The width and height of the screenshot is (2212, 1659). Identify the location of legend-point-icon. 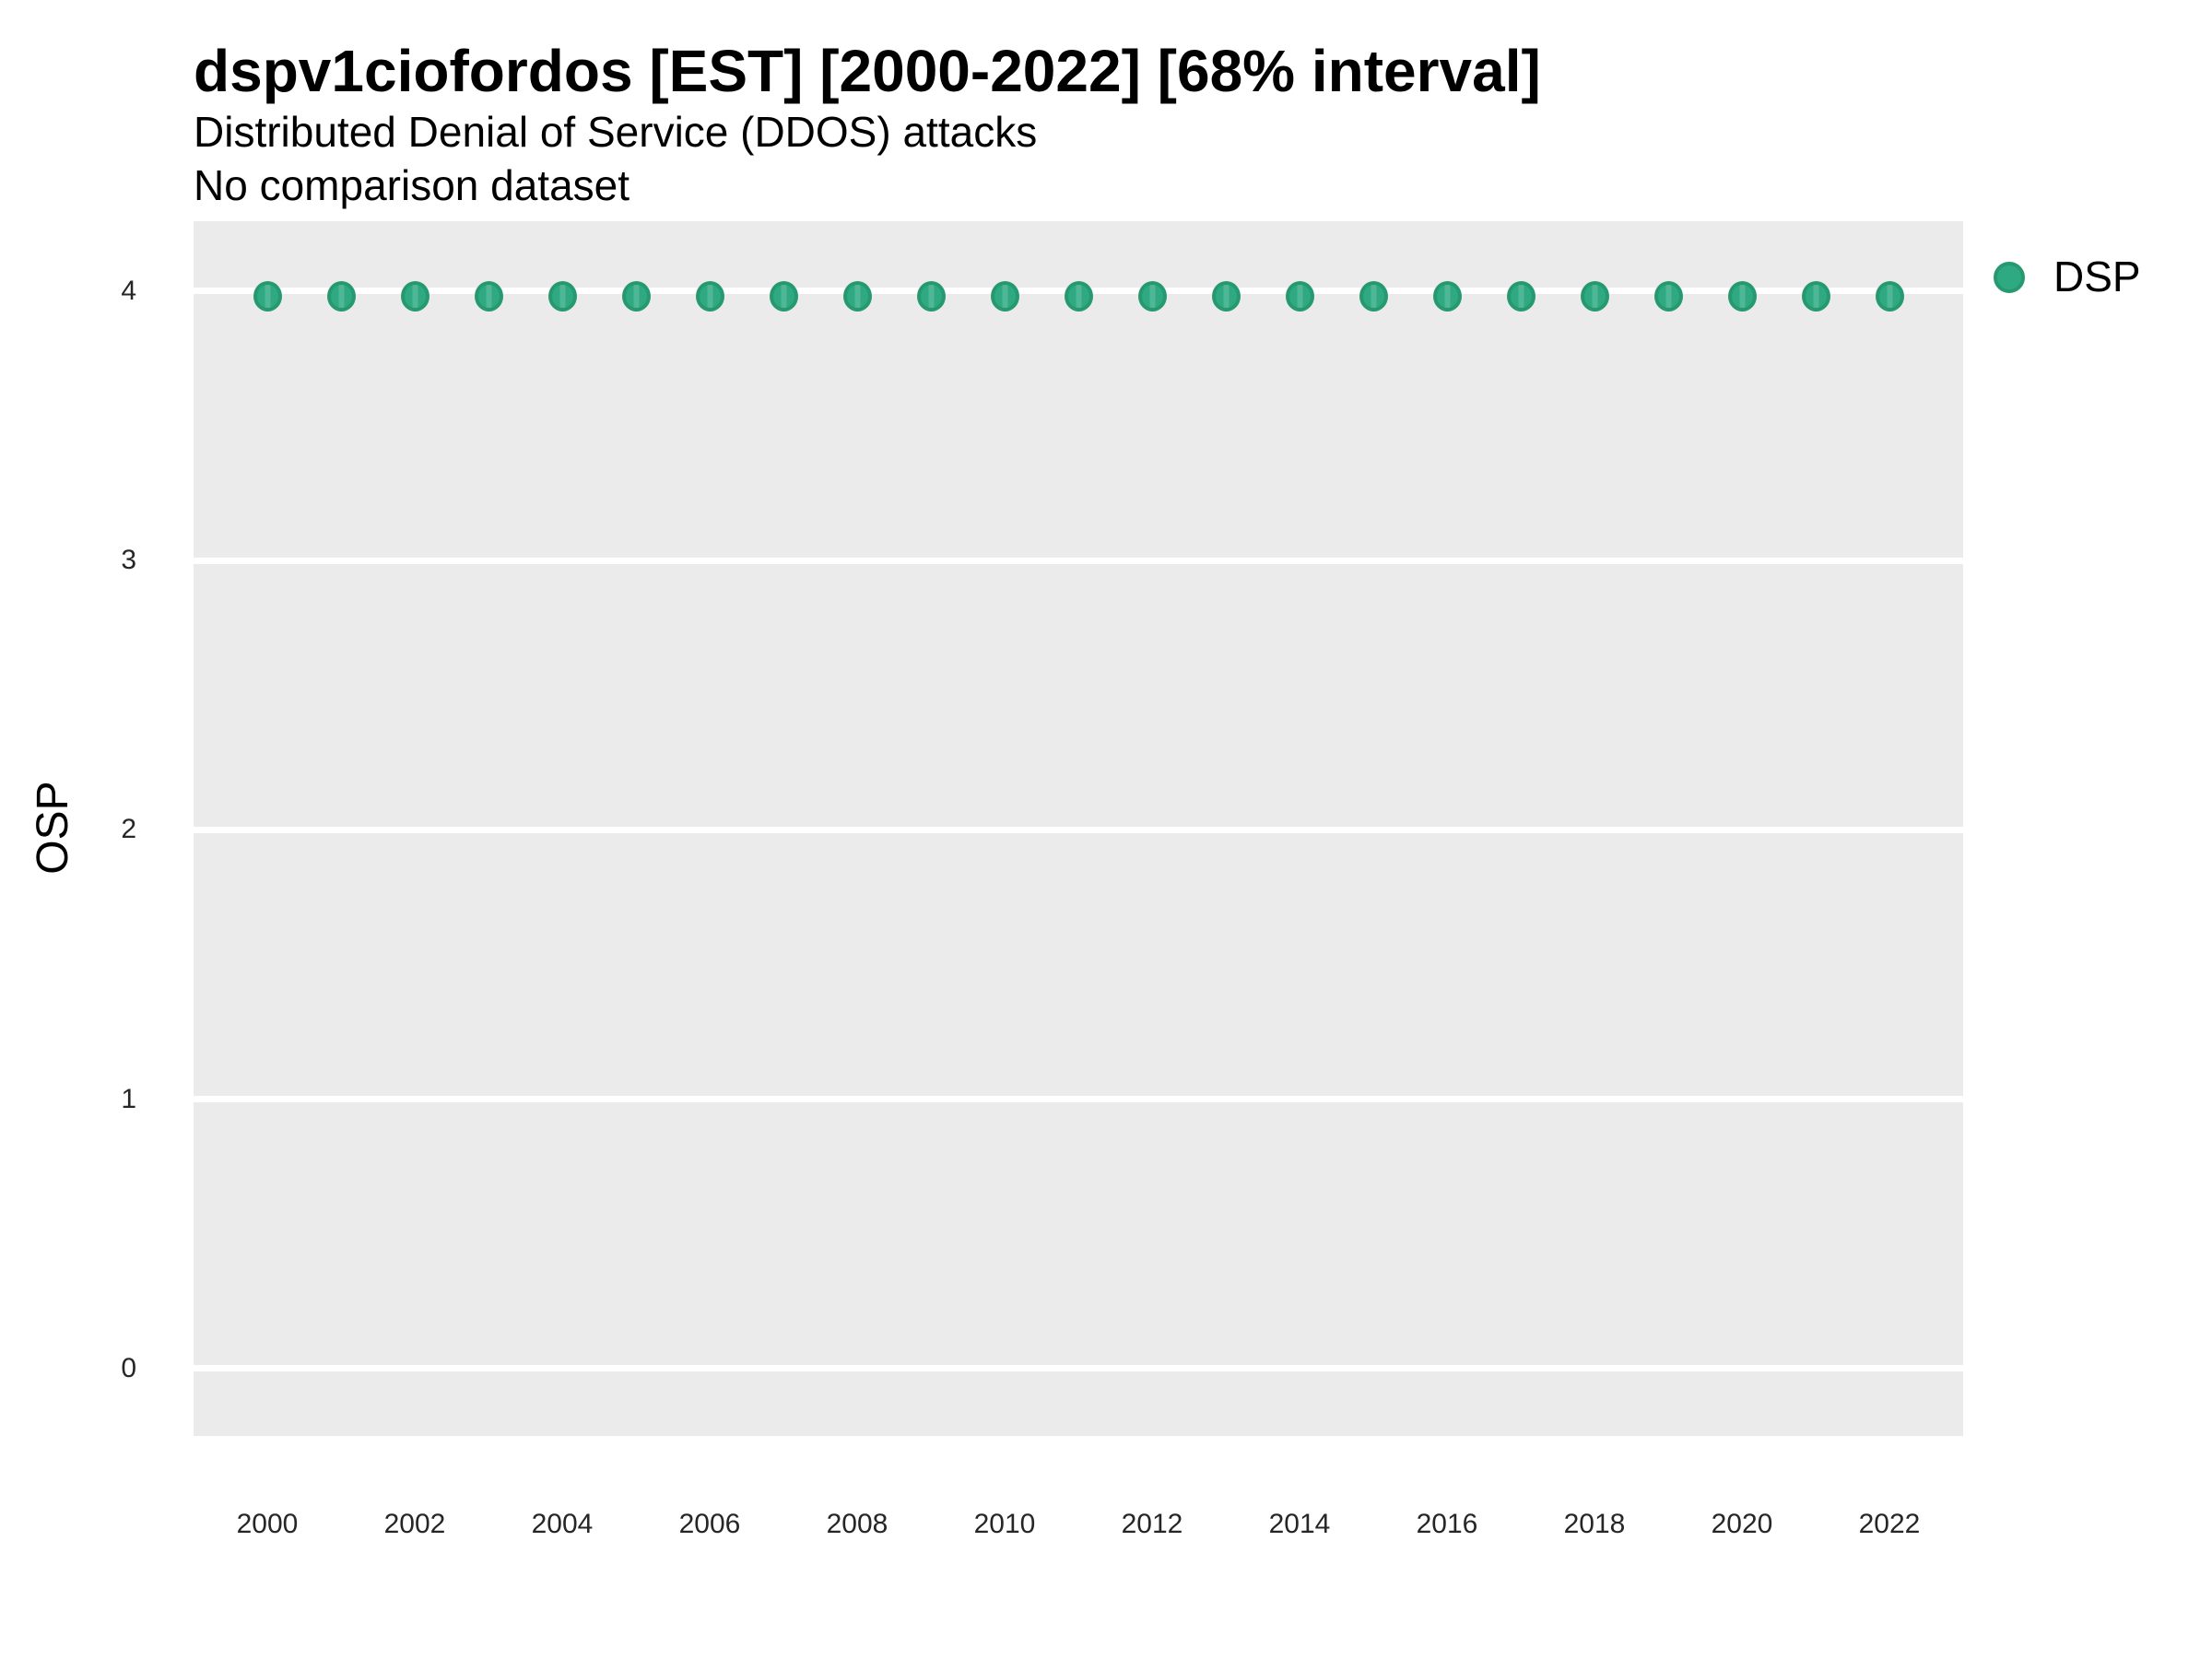
(2009, 277).